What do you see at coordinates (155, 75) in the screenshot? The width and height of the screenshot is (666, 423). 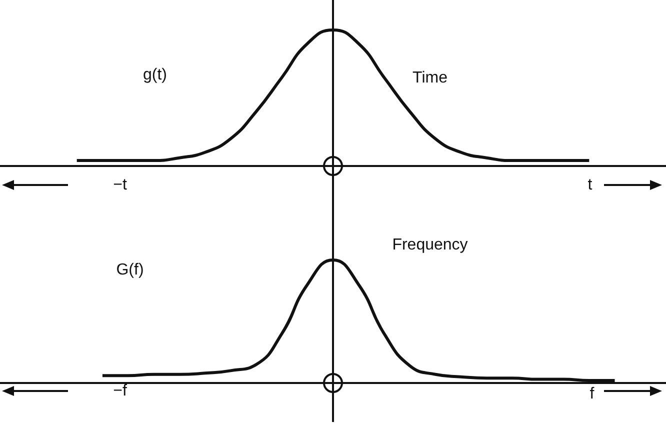 I see `annotation: g(t)` at bounding box center [155, 75].